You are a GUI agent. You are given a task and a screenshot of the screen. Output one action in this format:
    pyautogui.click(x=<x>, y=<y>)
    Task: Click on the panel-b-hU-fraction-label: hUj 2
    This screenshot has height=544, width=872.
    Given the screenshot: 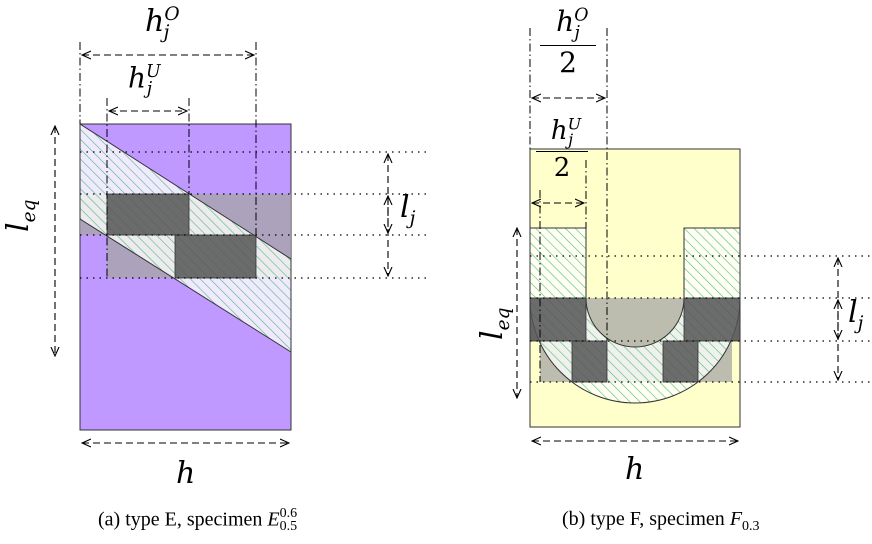 What is the action you would take?
    pyautogui.click(x=562, y=148)
    